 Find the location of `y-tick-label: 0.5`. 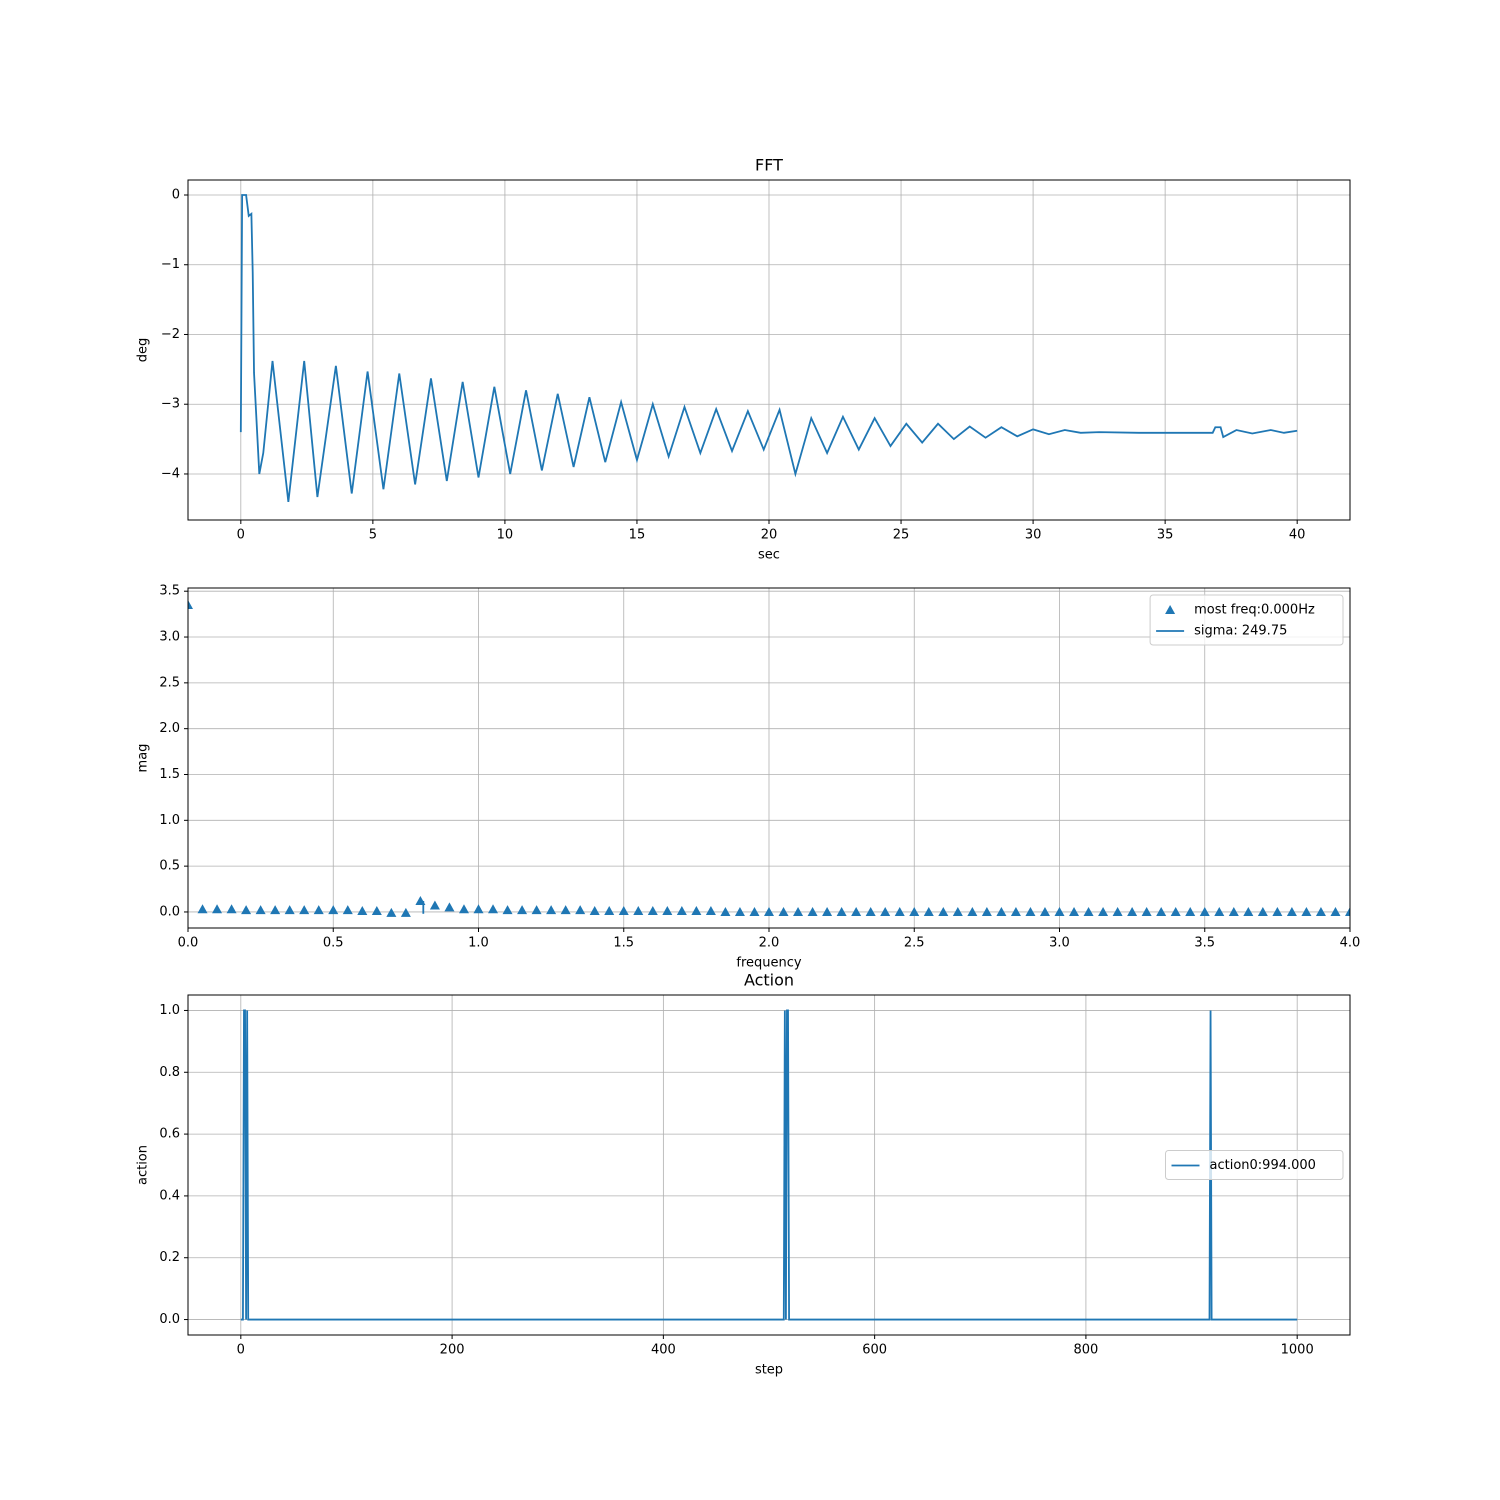

y-tick-label: 0.5 is located at coordinates (169, 866).